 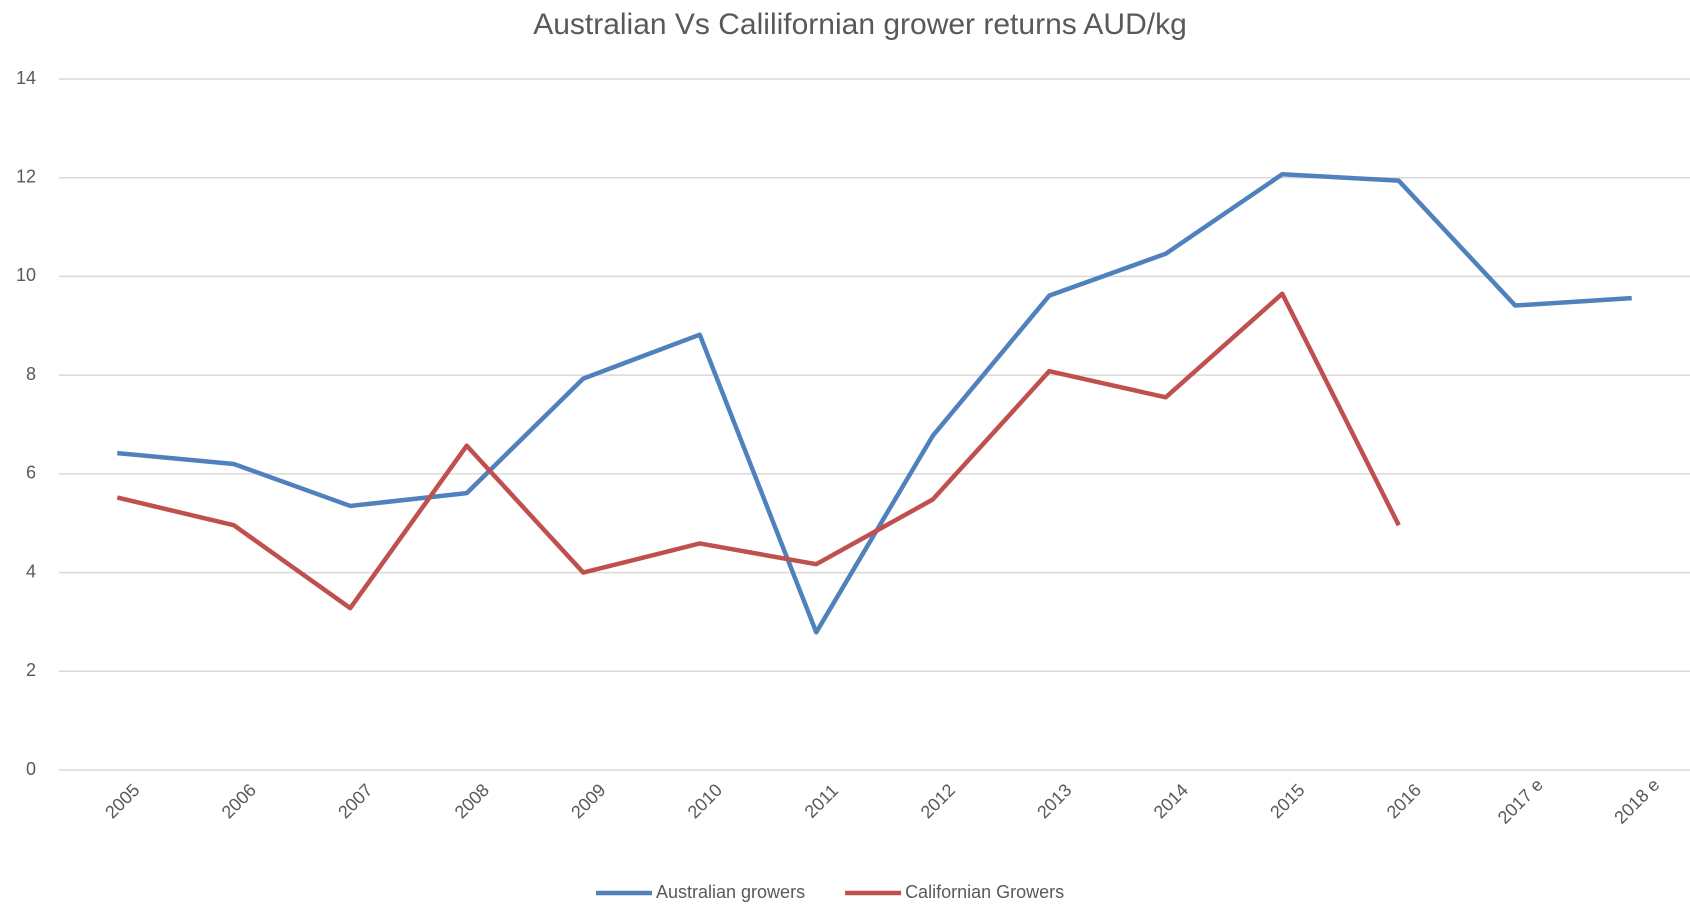 I want to click on y-tick-label: 2, so click(x=31, y=670).